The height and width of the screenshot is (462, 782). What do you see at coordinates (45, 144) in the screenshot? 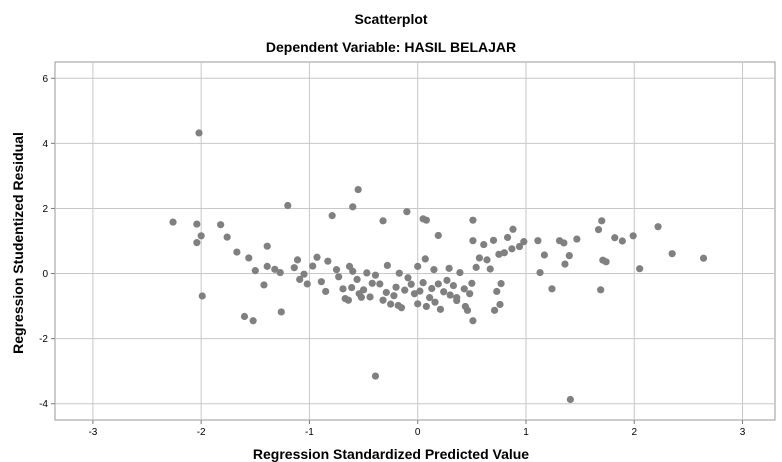
I see `y-tick-label: 4` at bounding box center [45, 144].